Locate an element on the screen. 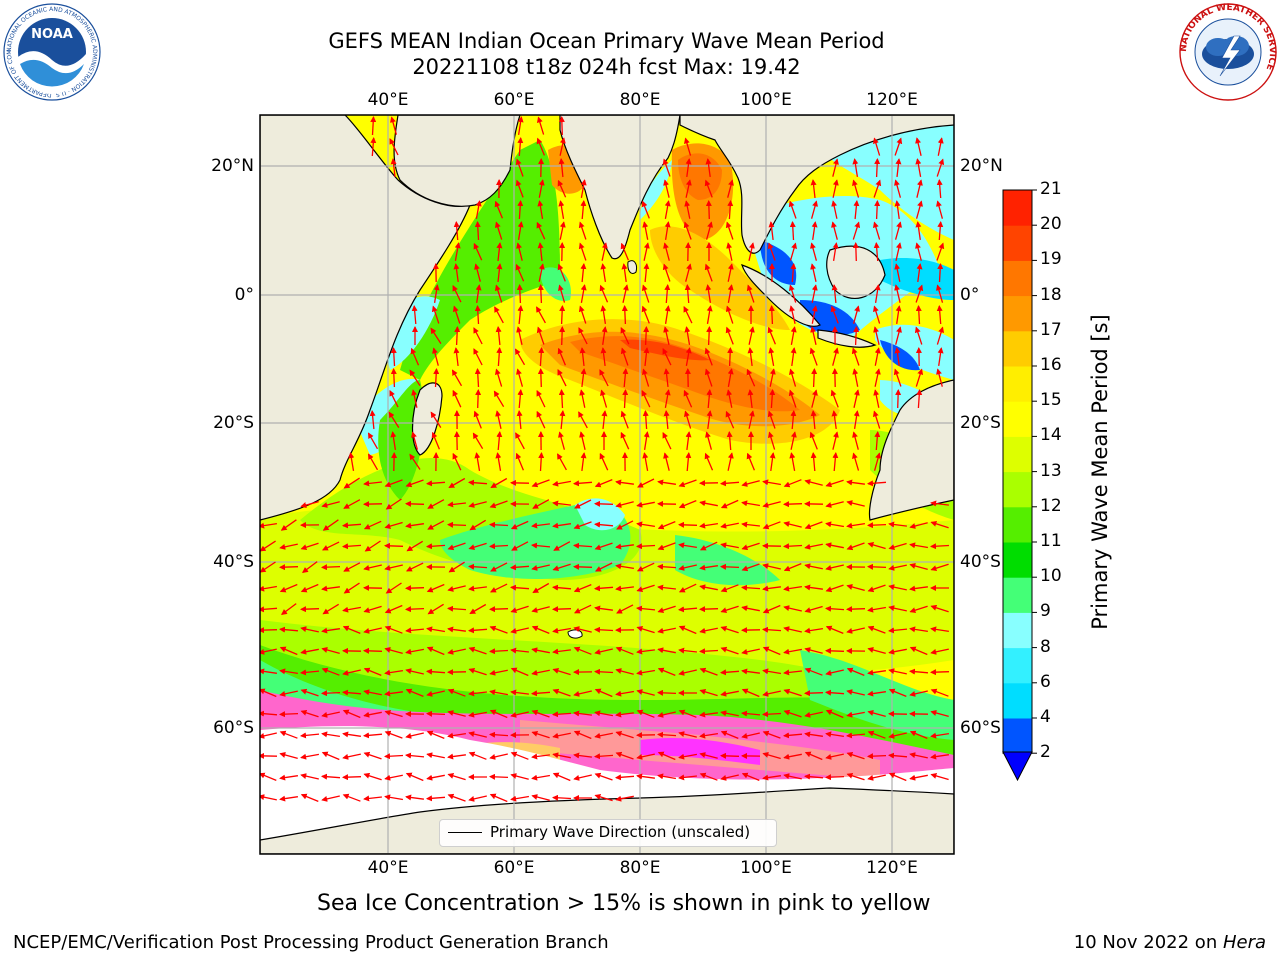 The height and width of the screenshot is (960, 1280). lat-label-left-0: 0° is located at coordinates (244, 295).